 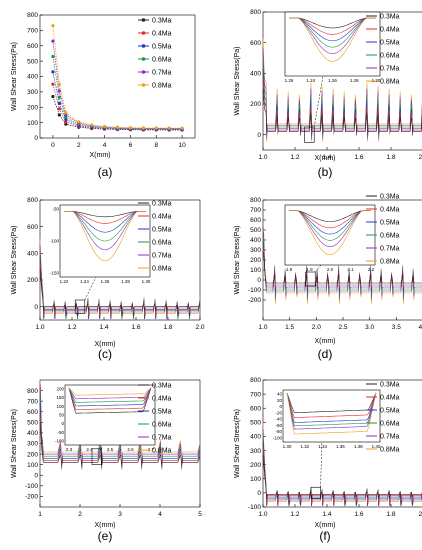 What do you see at coordinates (32, 433) in the screenshot?
I see `y-tick-label: 400` at bounding box center [32, 433].